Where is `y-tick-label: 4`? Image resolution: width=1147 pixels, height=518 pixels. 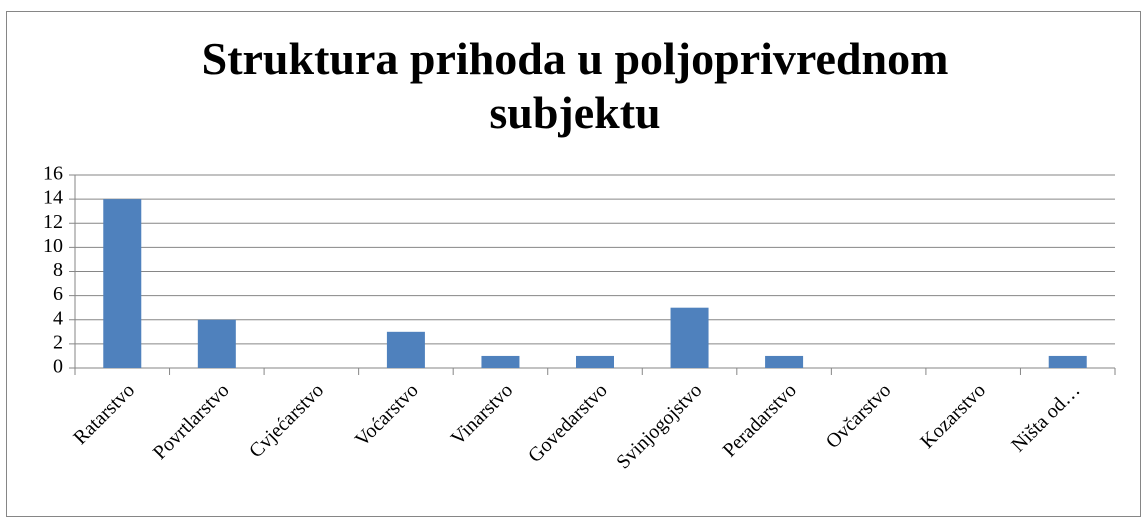 y-tick-label: 4 is located at coordinates (58, 318).